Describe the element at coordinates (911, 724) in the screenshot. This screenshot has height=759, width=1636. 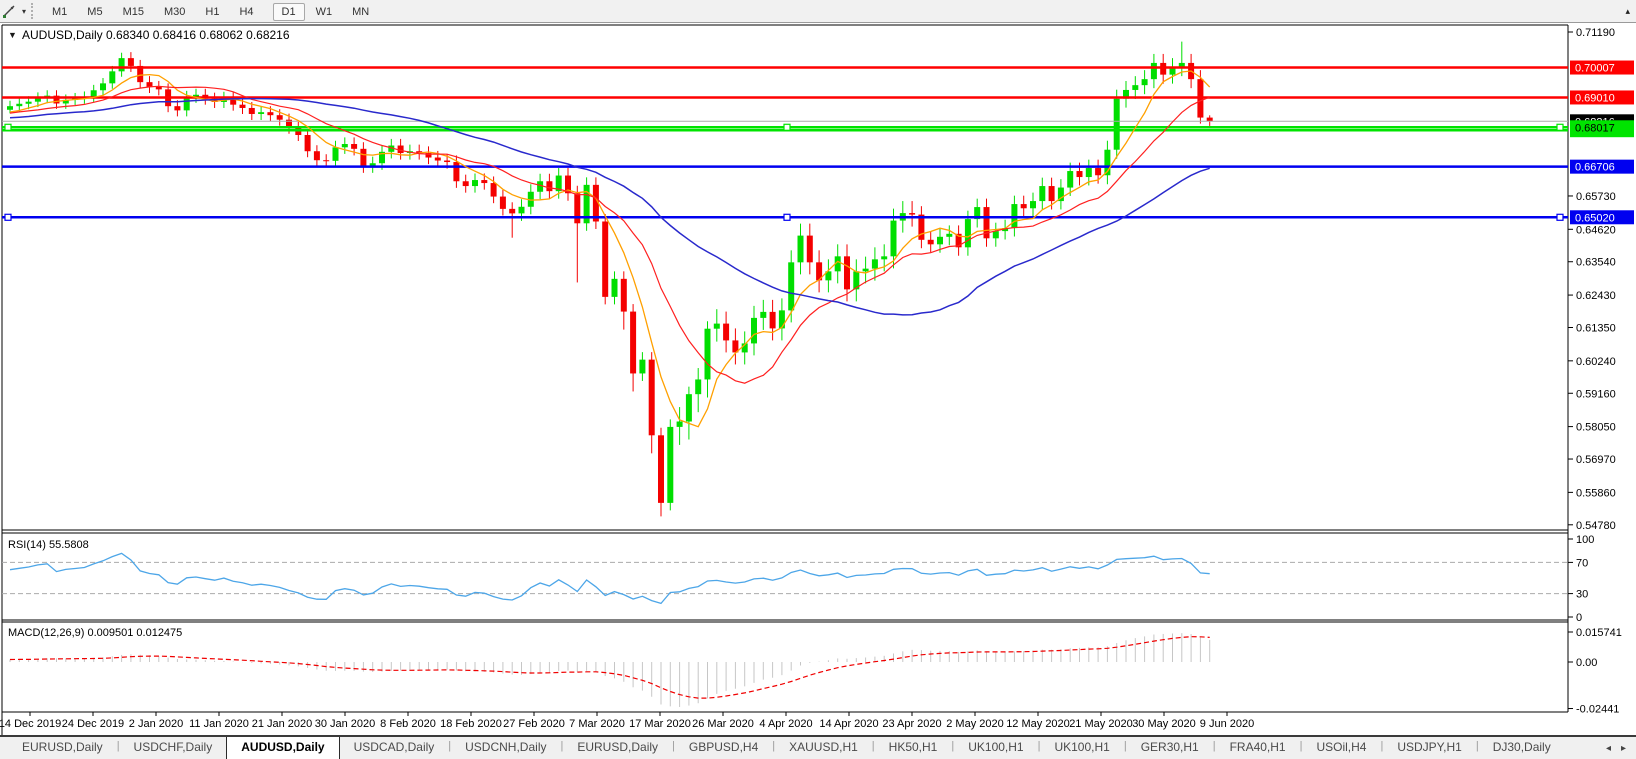
I see `date-tick-label: 23 Apr 2020` at that location.